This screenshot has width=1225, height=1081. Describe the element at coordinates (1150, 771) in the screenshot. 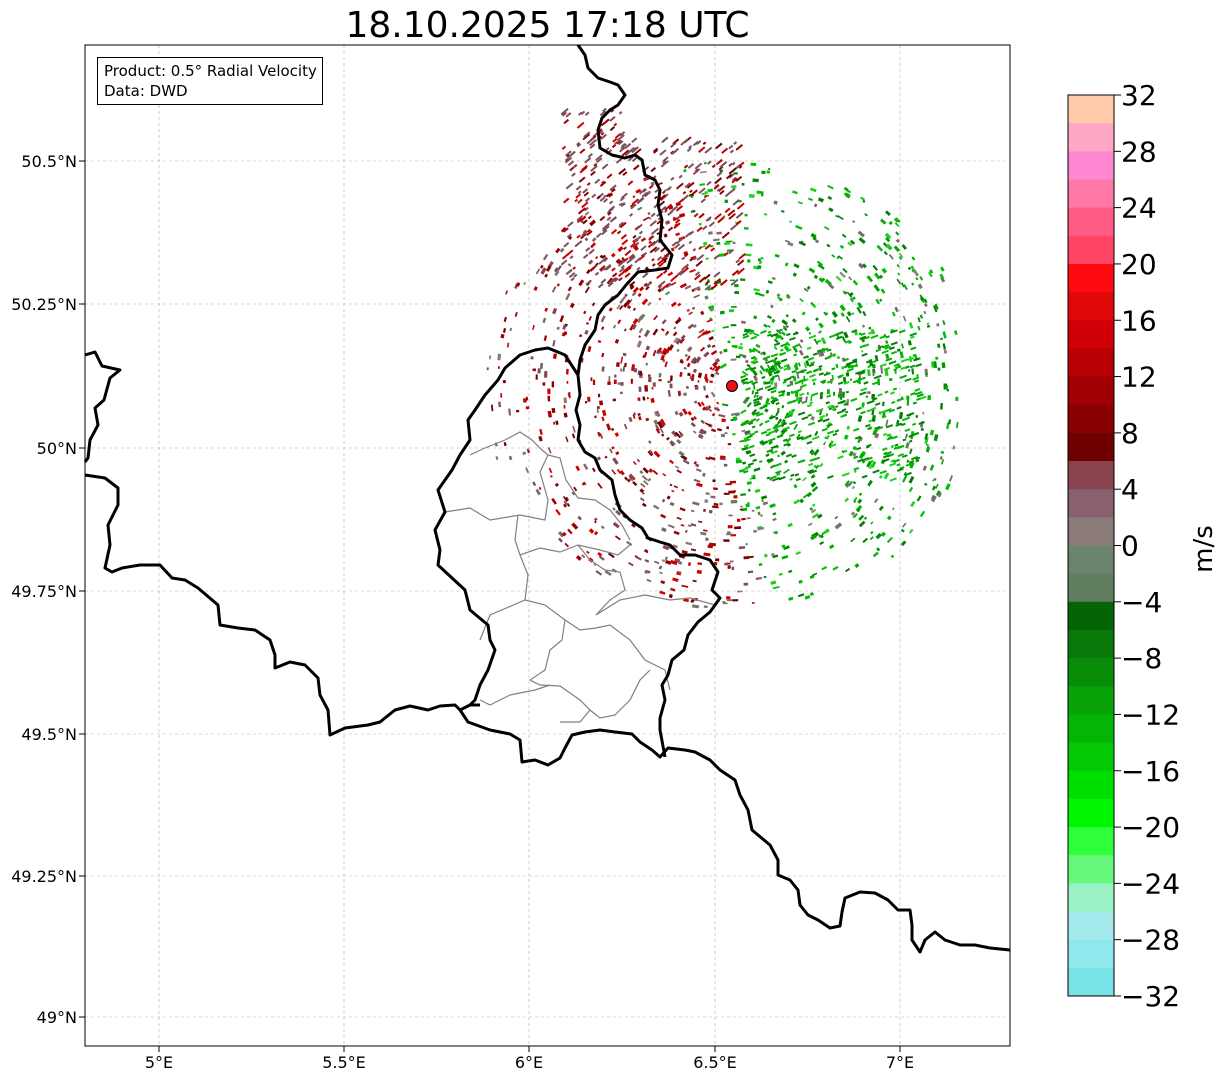

I see `colorbar-tick-label: −16` at that location.